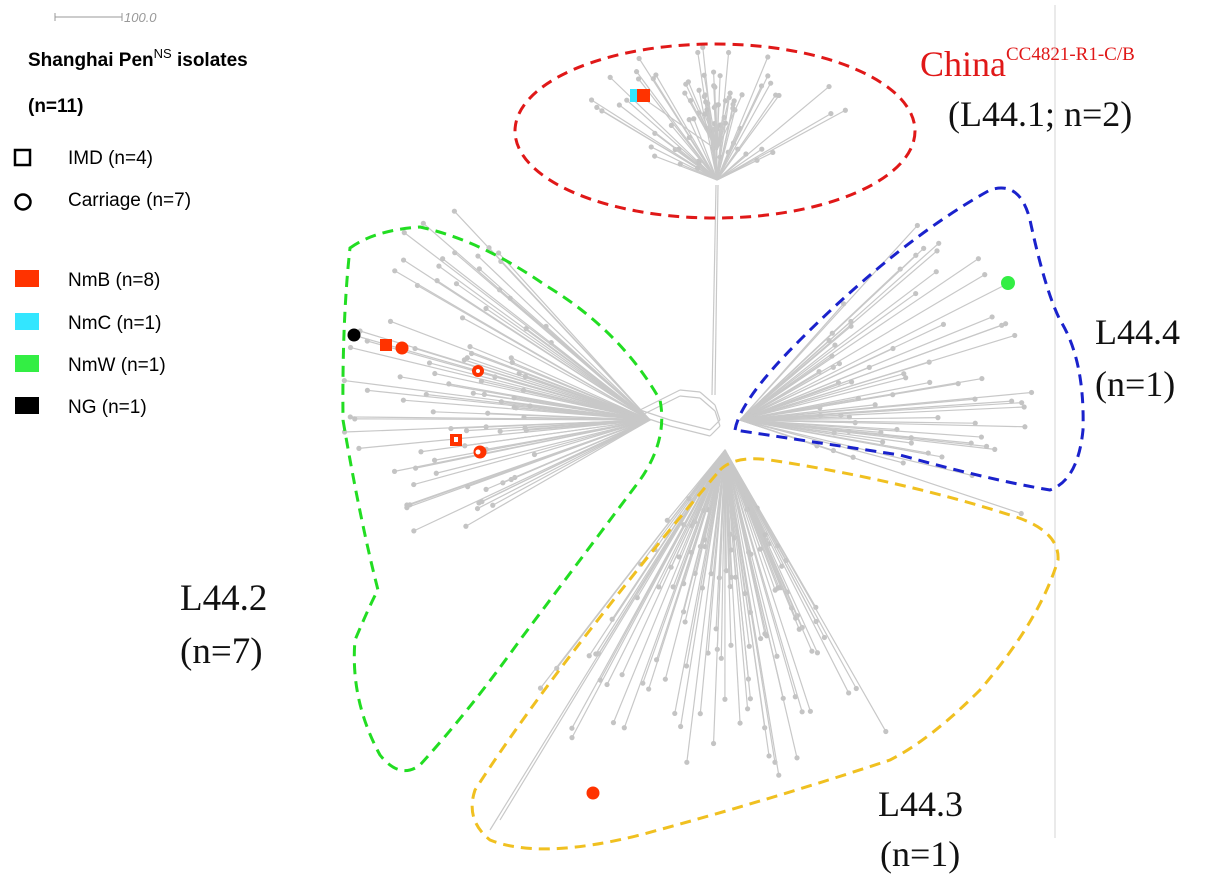 The width and height of the screenshot is (1211, 878). I want to click on isolate-nmw-carriage-marker, so click(1008, 283).